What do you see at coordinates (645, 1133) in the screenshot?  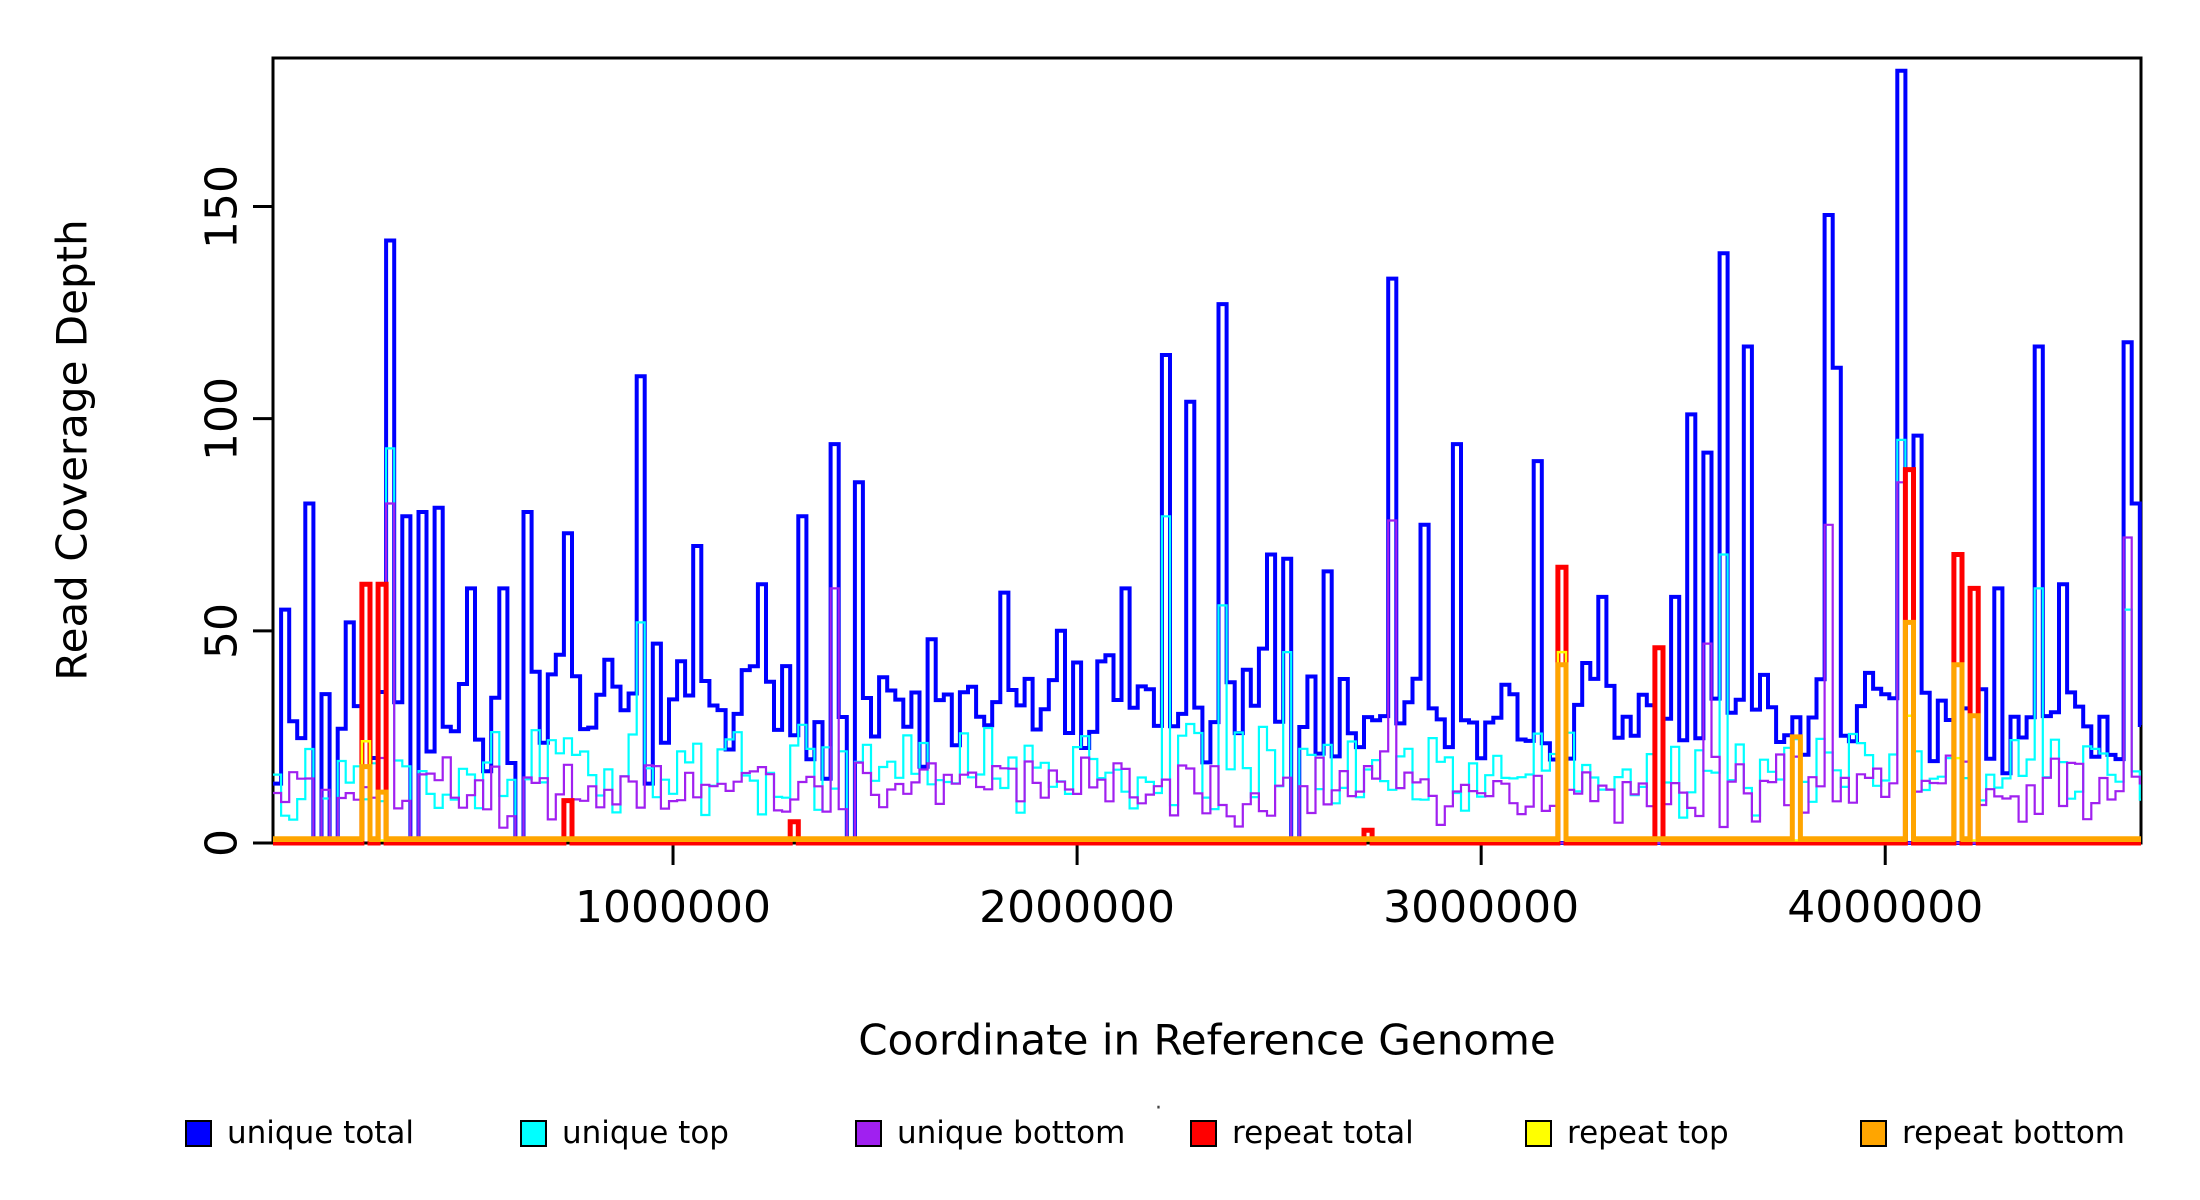 I see `legend-label: unique top` at bounding box center [645, 1133].